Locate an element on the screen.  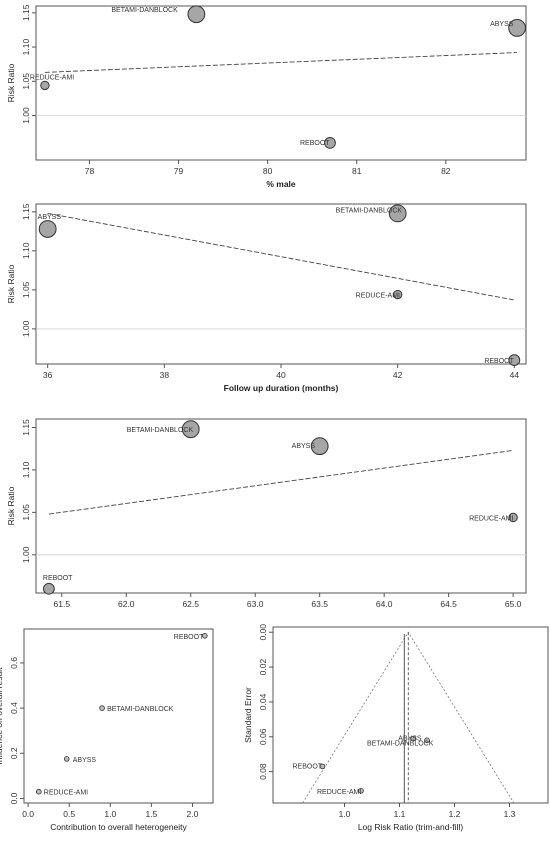
x-tick-label: 1.2 is located at coordinates (455, 814).